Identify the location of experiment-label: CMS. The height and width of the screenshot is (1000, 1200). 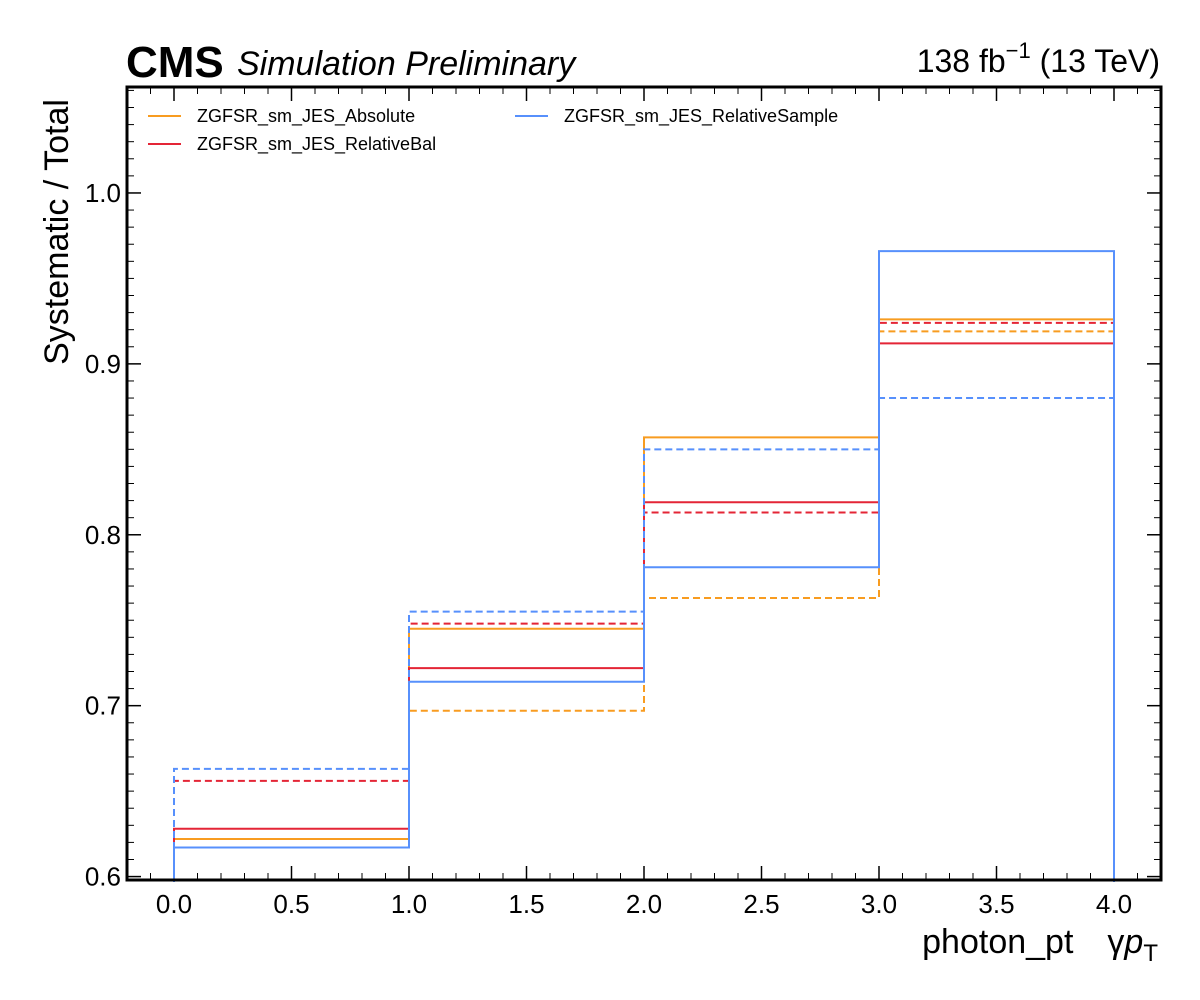
(175, 62).